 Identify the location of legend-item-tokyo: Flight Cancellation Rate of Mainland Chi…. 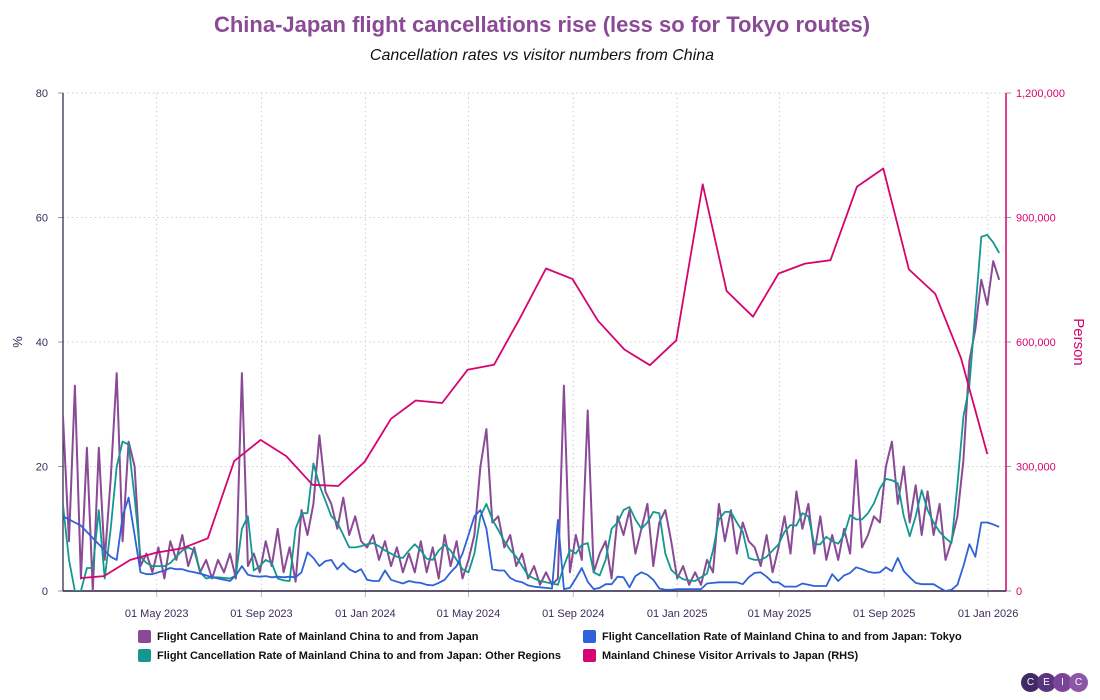
(772, 636).